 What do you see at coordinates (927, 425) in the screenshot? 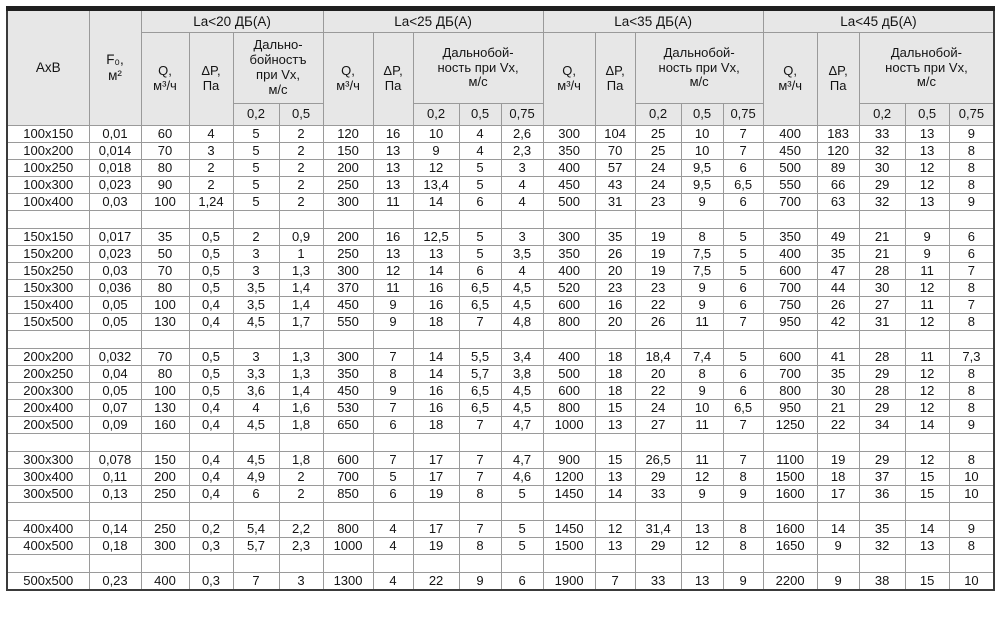
I see `value-cell: 14` at bounding box center [927, 425].